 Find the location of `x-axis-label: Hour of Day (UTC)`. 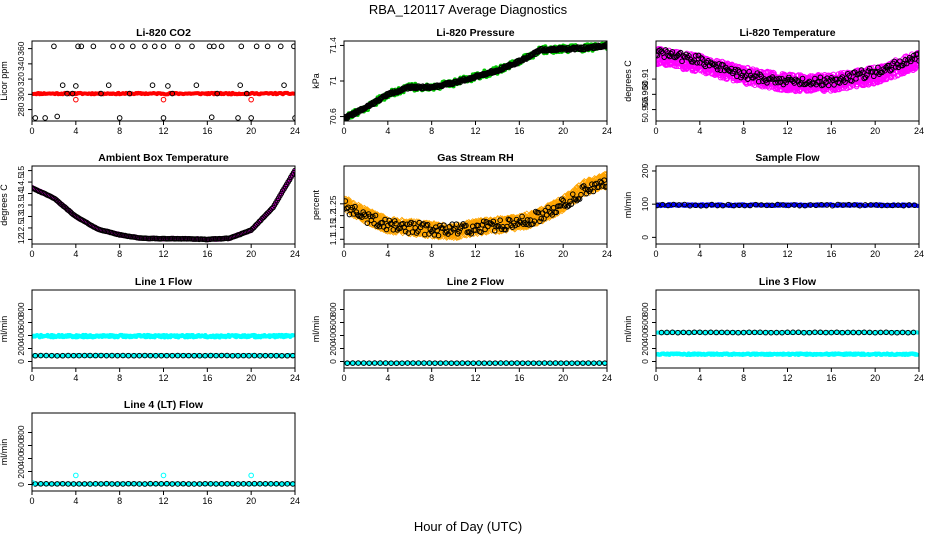

x-axis-label: Hour of Day (UTC) is located at coordinates (468, 526).